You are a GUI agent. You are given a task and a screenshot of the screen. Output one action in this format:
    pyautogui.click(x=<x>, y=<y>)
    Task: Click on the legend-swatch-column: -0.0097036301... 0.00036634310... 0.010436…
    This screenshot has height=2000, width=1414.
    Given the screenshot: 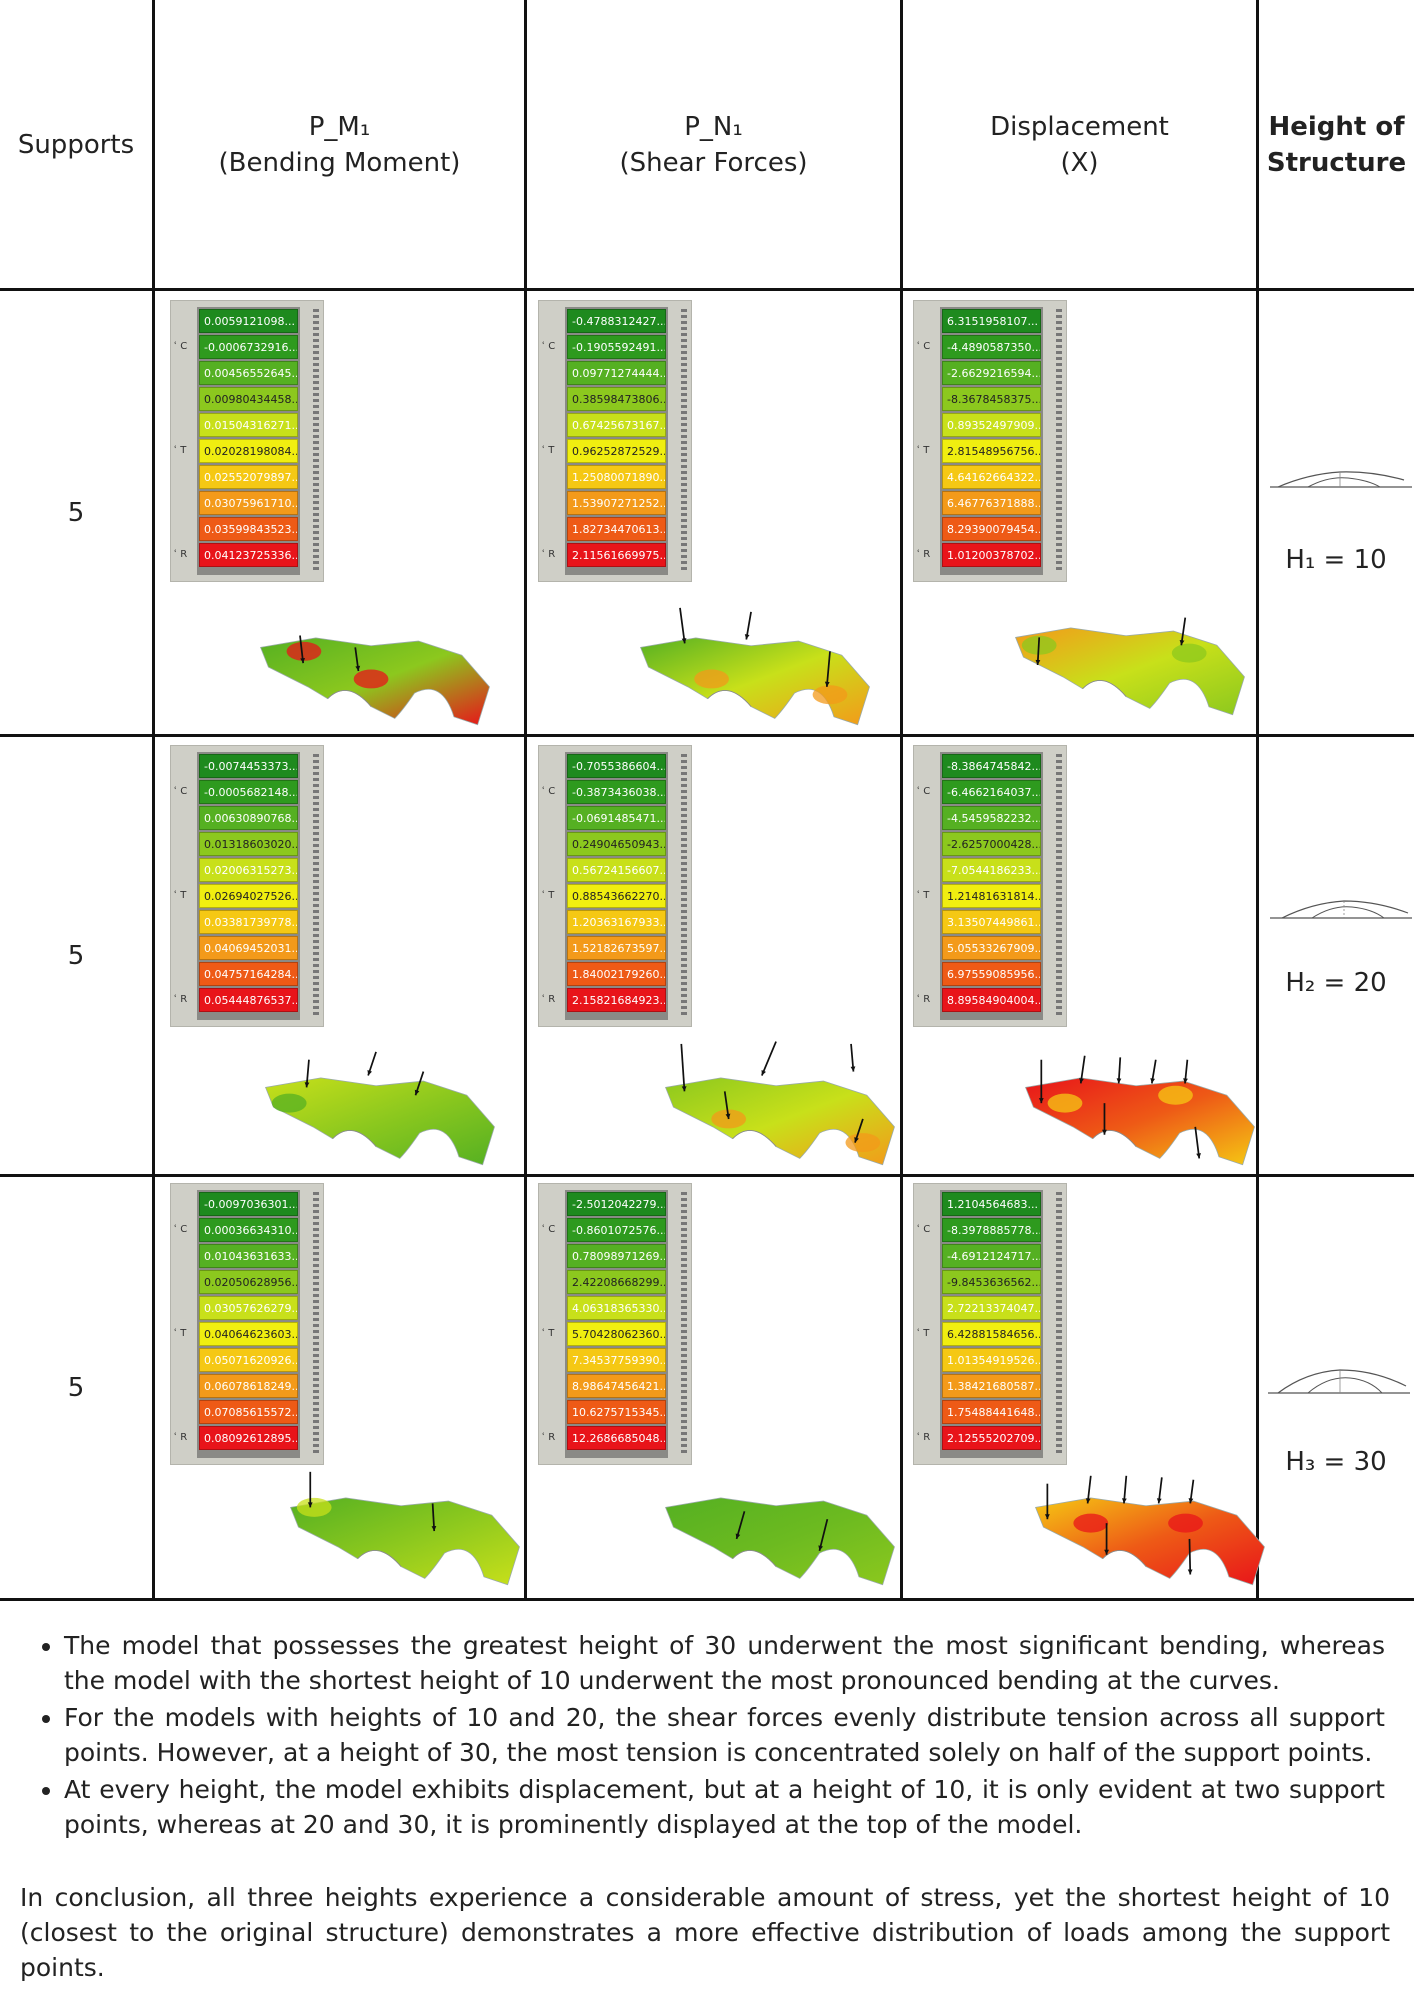 What is the action you would take?
    pyautogui.click(x=248, y=1324)
    